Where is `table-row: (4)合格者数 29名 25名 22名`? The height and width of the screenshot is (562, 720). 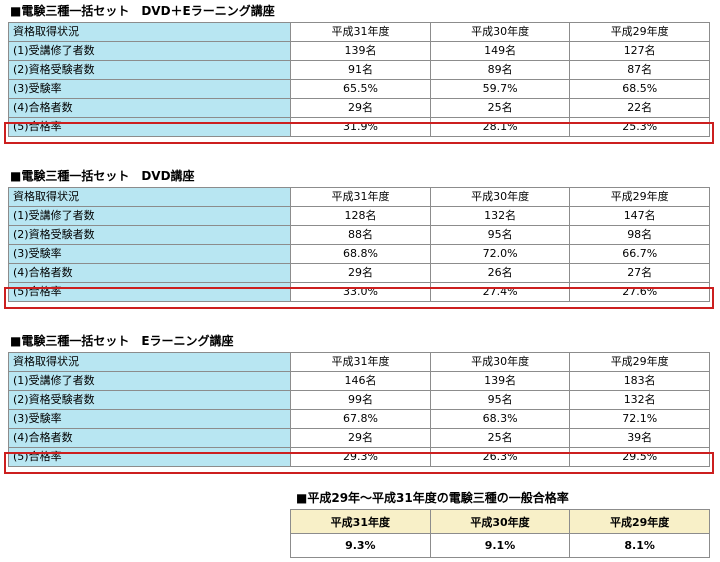
table-row: (4)合格者数 29名 25名 22名 is located at coordinates (359, 108).